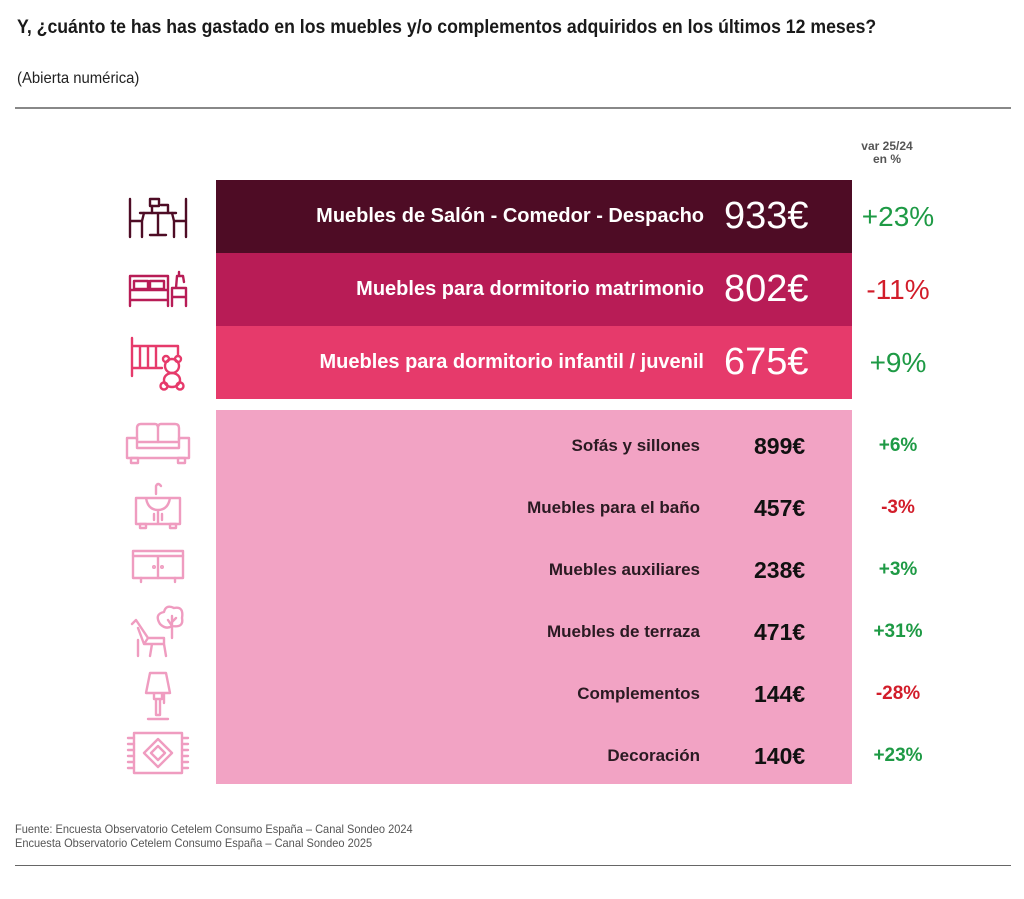  What do you see at coordinates (624, 569) in the screenshot?
I see `row-label: Muebles auxiliares` at bounding box center [624, 569].